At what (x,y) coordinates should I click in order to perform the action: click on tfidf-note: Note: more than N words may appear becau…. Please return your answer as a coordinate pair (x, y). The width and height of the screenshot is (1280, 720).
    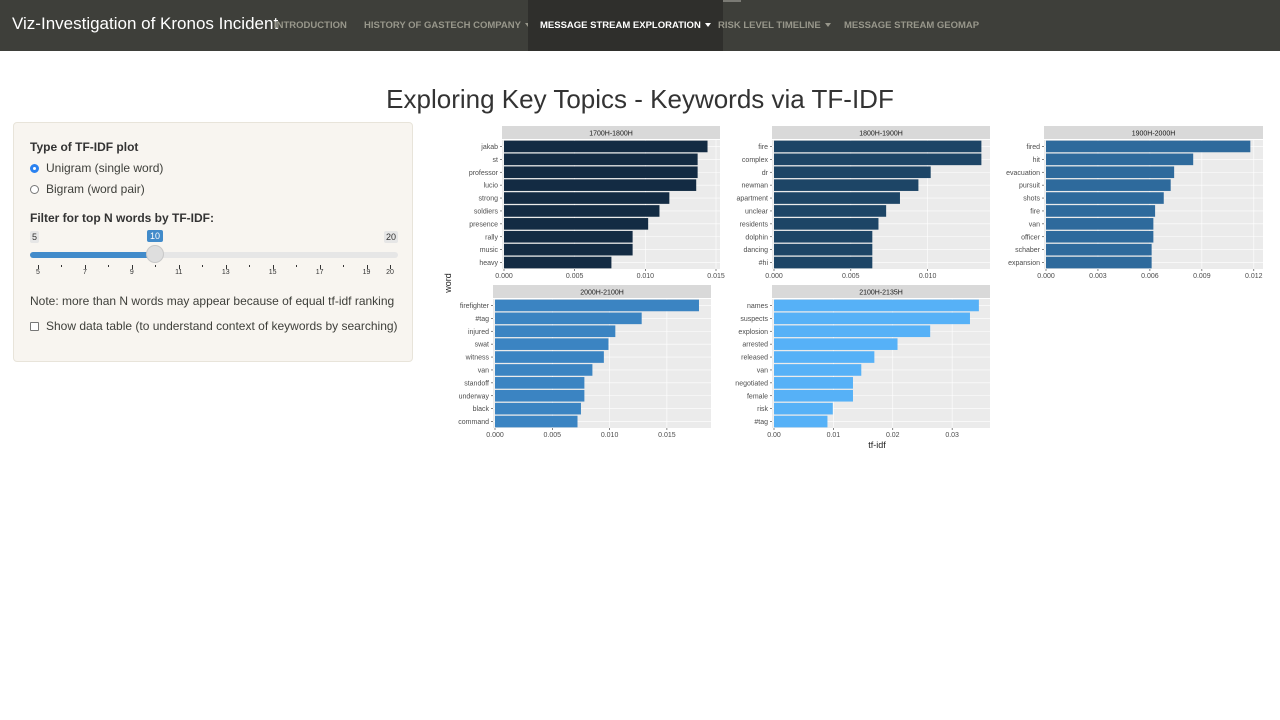
    Looking at the image, I should click on (212, 301).